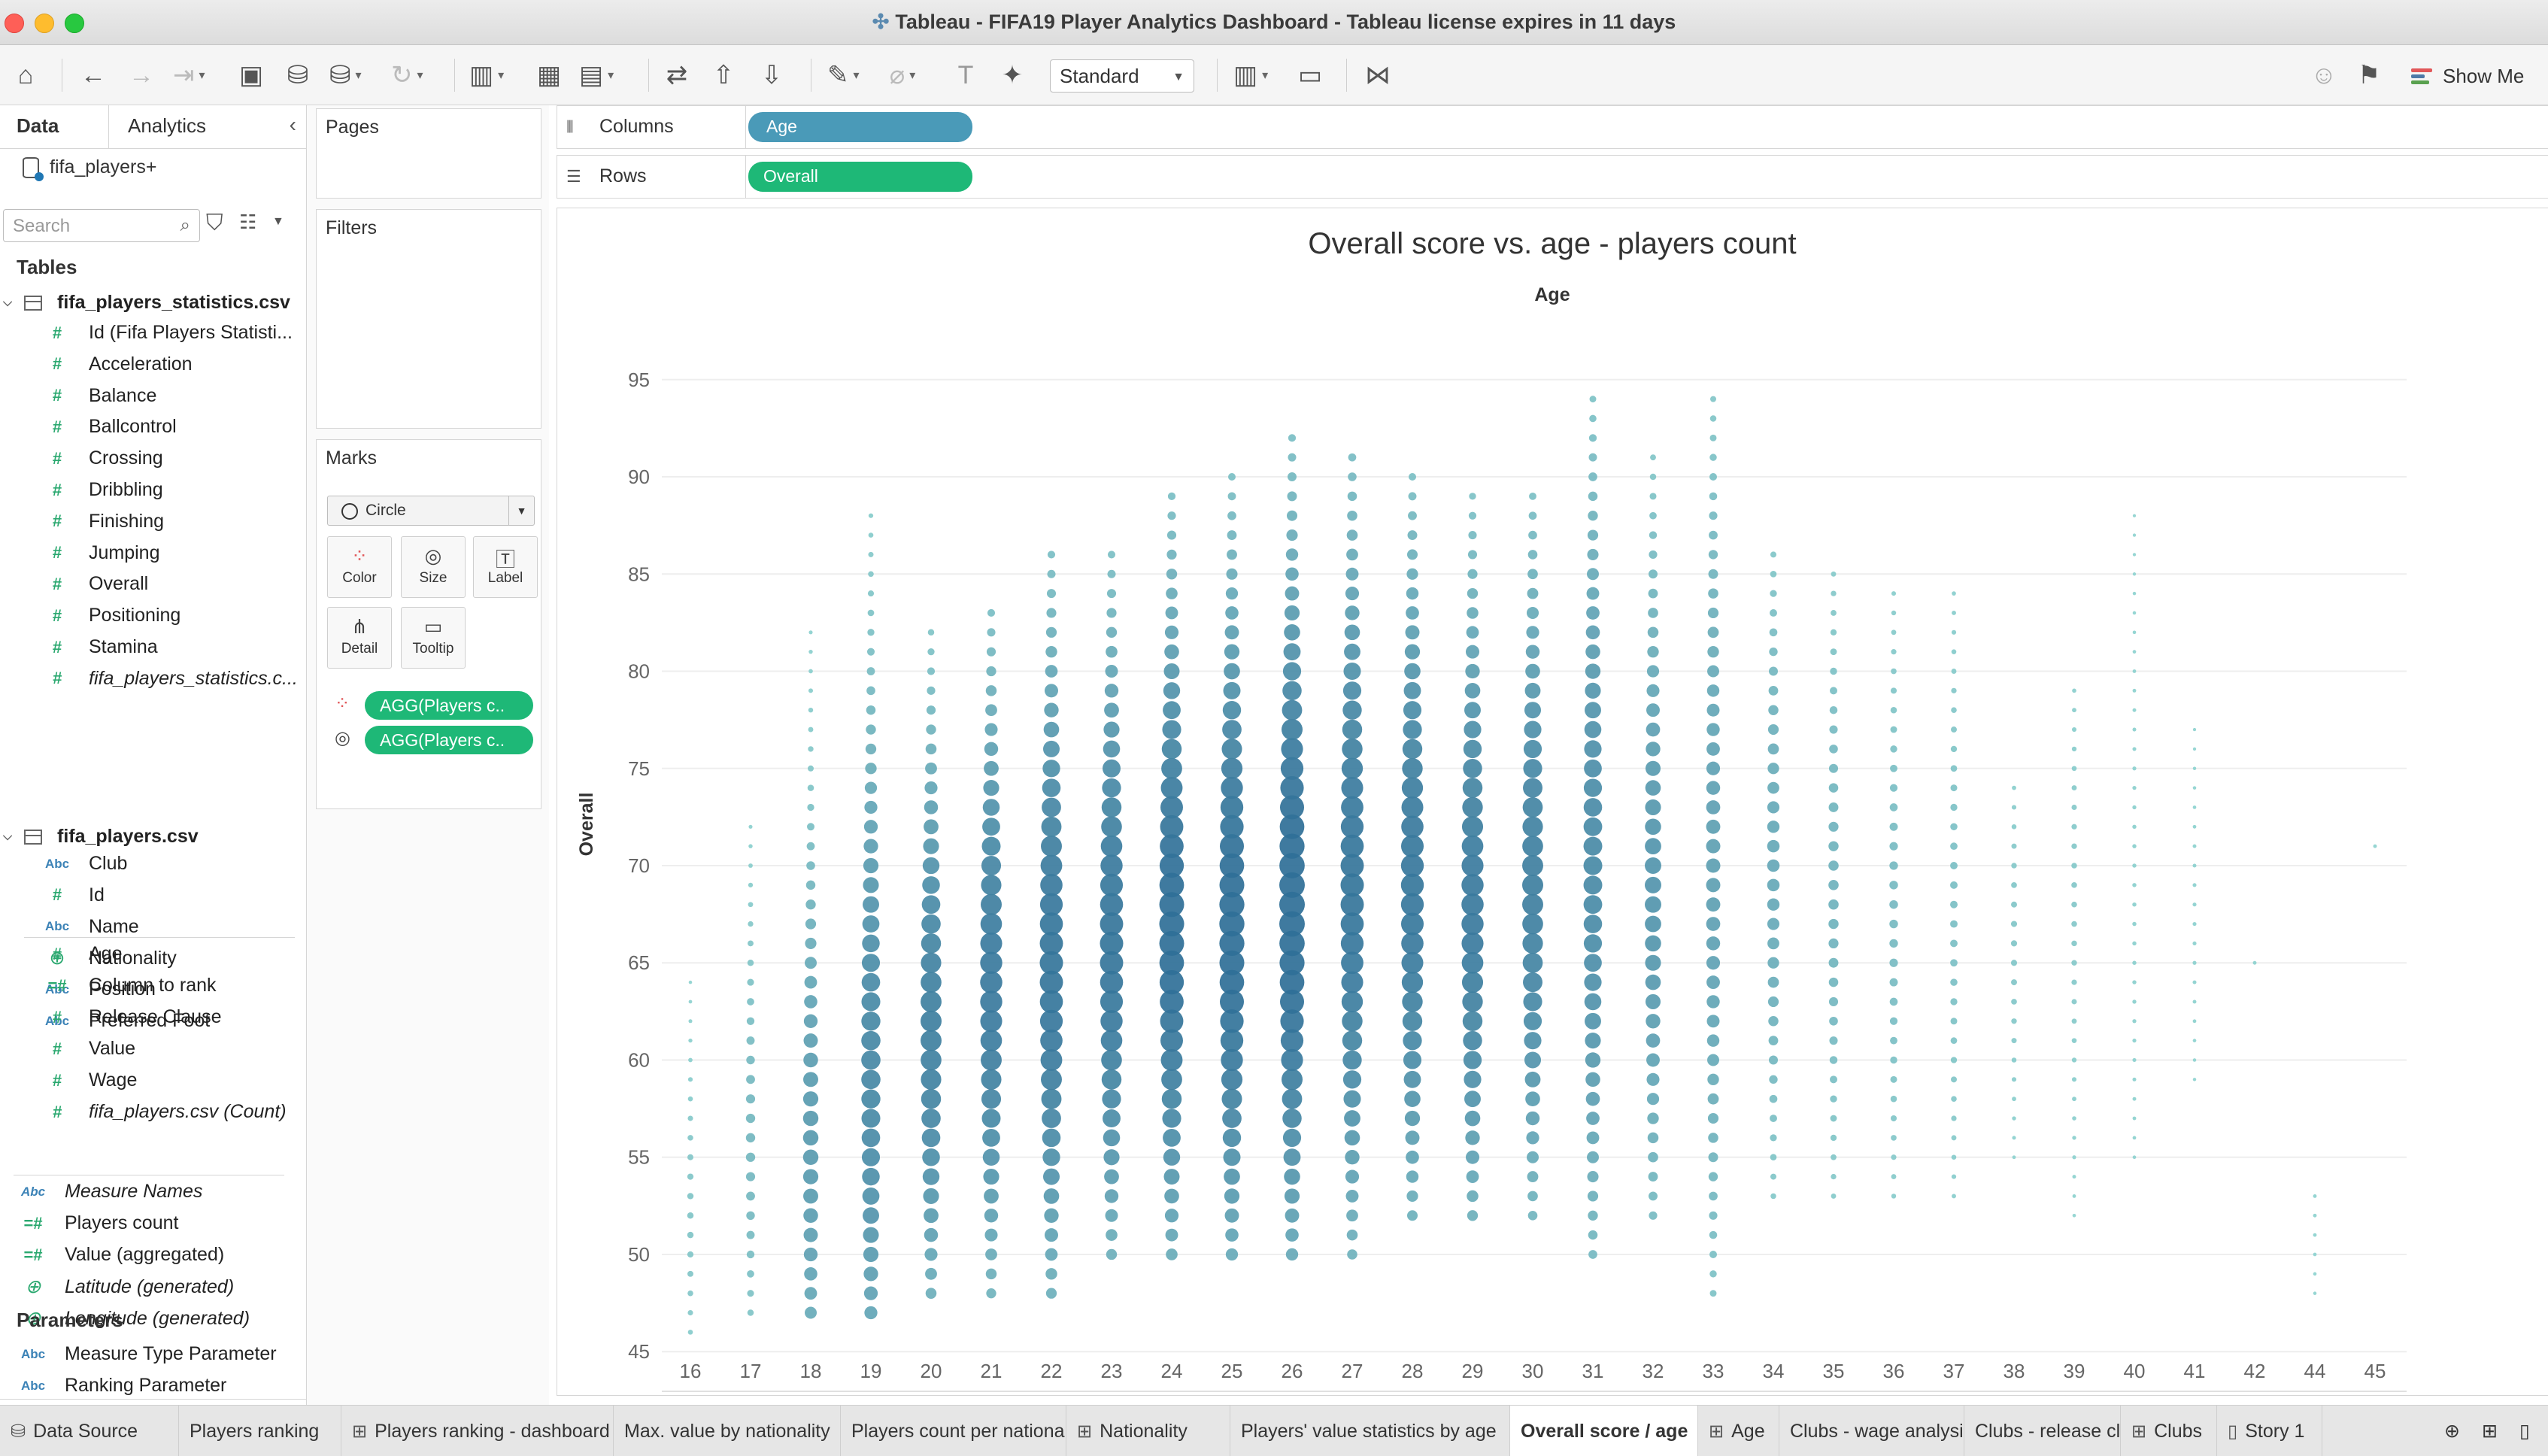 The height and width of the screenshot is (1456, 2548). I want to click on field-item: # Finishing, so click(102, 521).